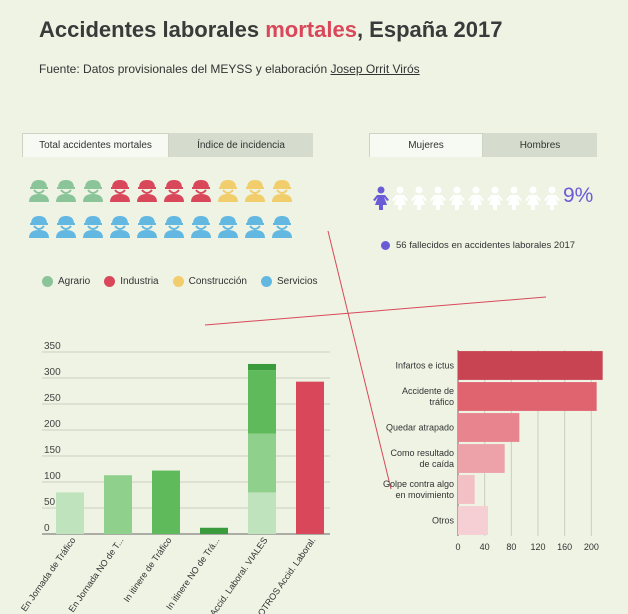 The width and height of the screenshot is (628, 614). I want to click on x-tick-label: 0, so click(457, 547).